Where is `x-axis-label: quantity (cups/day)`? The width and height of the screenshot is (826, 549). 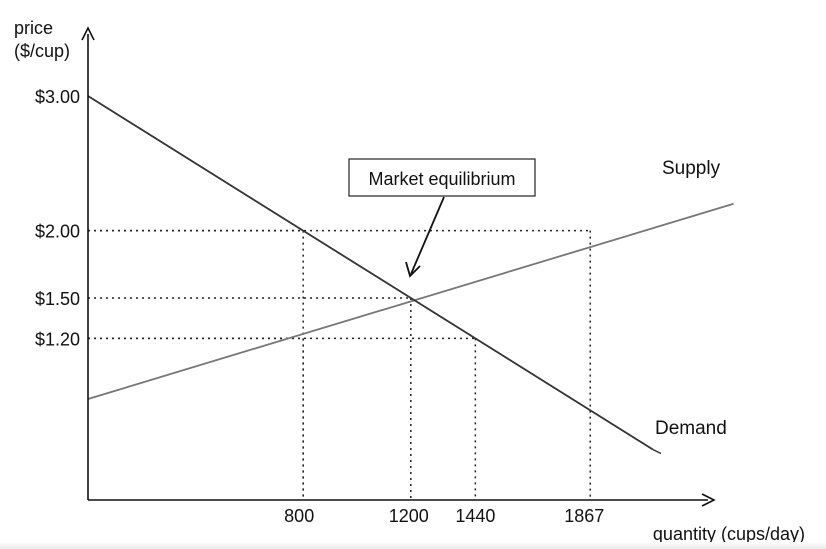
x-axis-label: quantity (cups/day) is located at coordinates (729, 534).